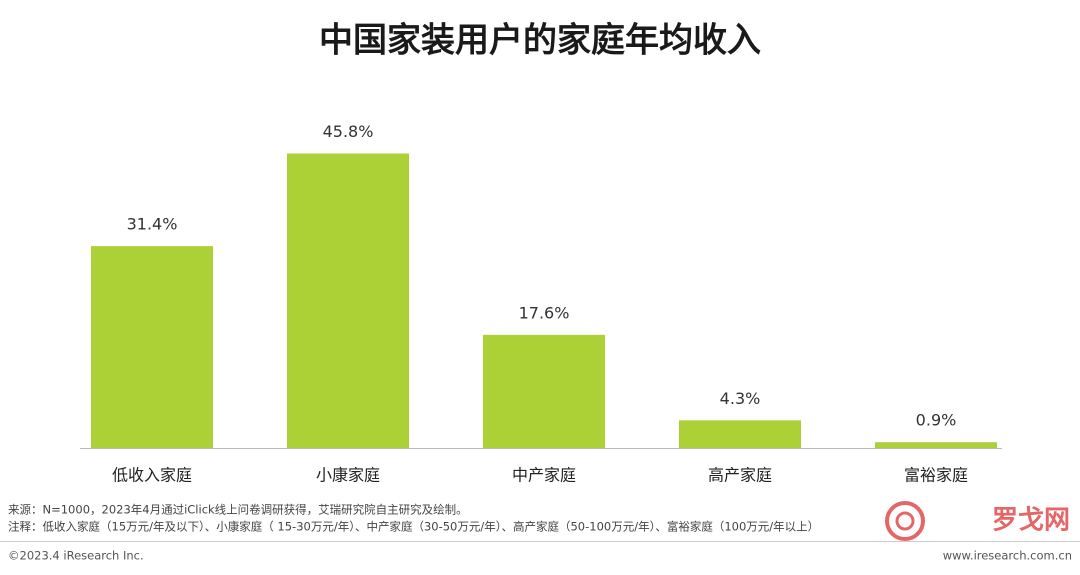 The image size is (1080, 575). What do you see at coordinates (540, 41) in the screenshot?
I see `chart-title: 中国家装用户的家庭年均收入` at bounding box center [540, 41].